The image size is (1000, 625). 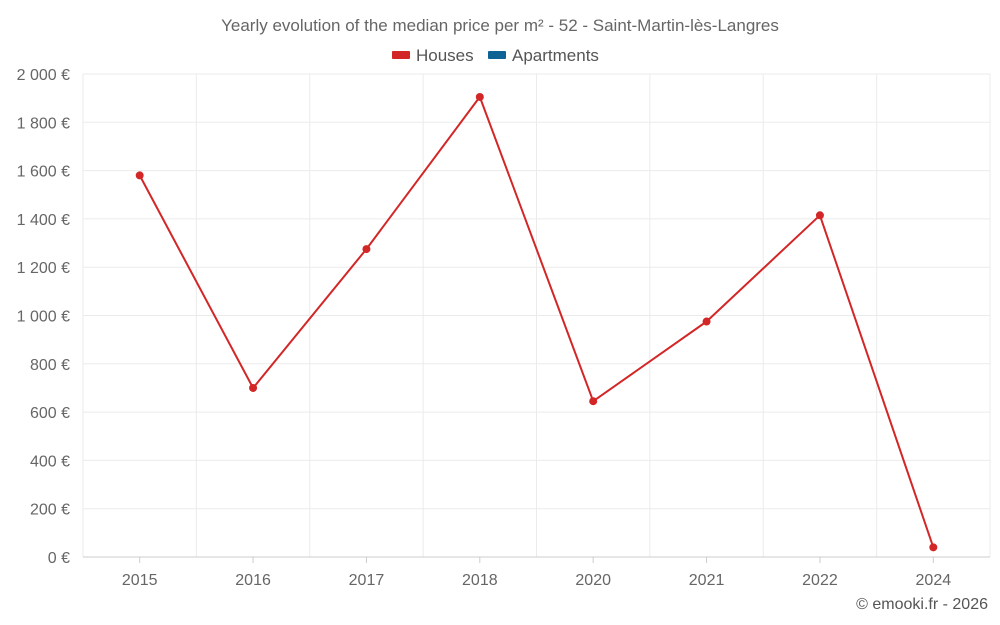 What do you see at coordinates (707, 580) in the screenshot?
I see `x-tick-label: 2021` at bounding box center [707, 580].